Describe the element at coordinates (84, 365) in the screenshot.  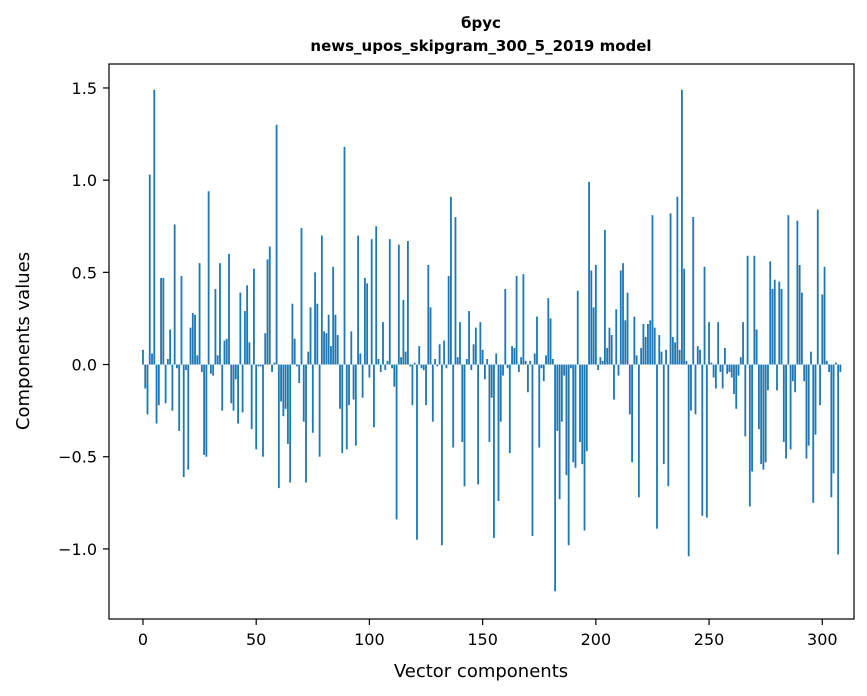
I see `y-tick-label: 0.0` at that location.